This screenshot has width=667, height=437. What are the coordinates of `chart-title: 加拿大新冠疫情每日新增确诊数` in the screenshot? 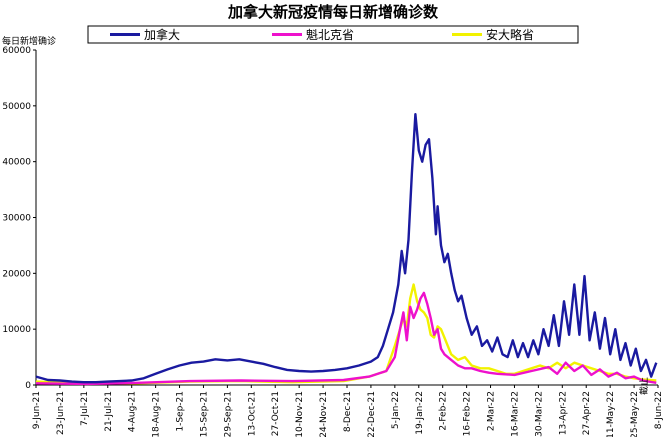 It's located at (333, 12).